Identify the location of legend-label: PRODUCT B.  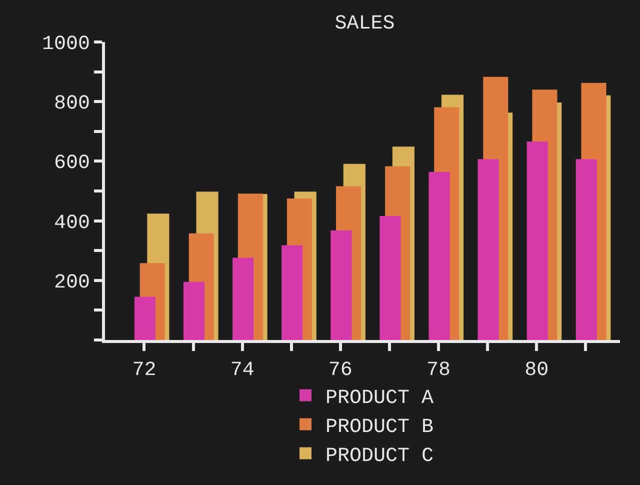
(380, 428).